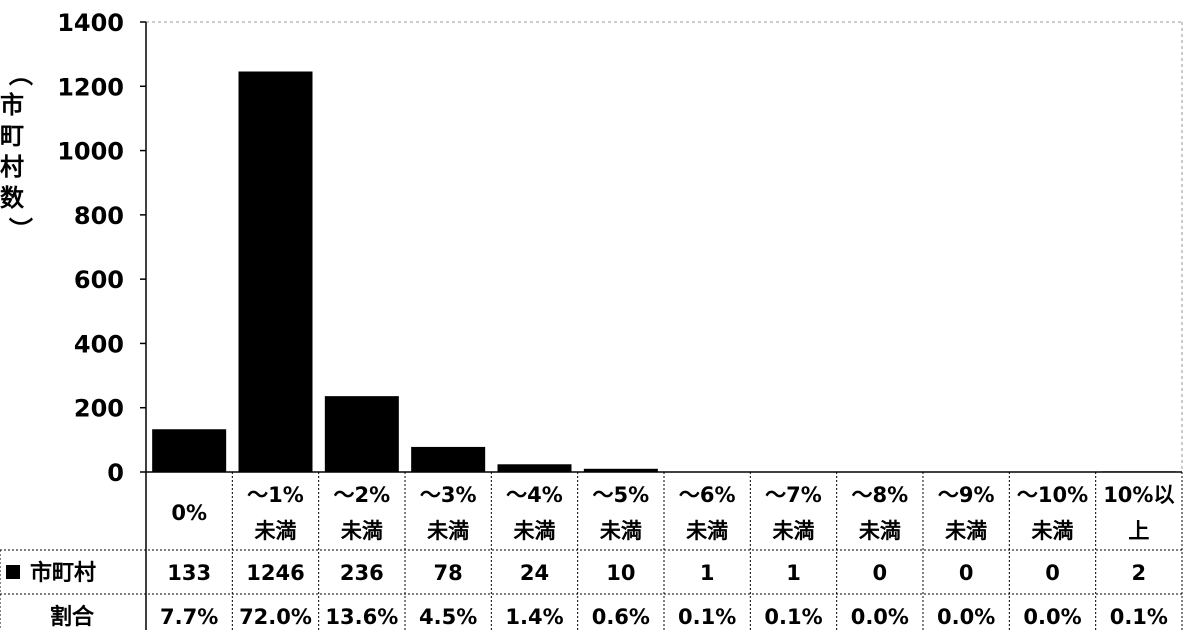 The height and width of the screenshot is (634, 1184). I want to click on table-cell-value: 4.5%, so click(448, 617).